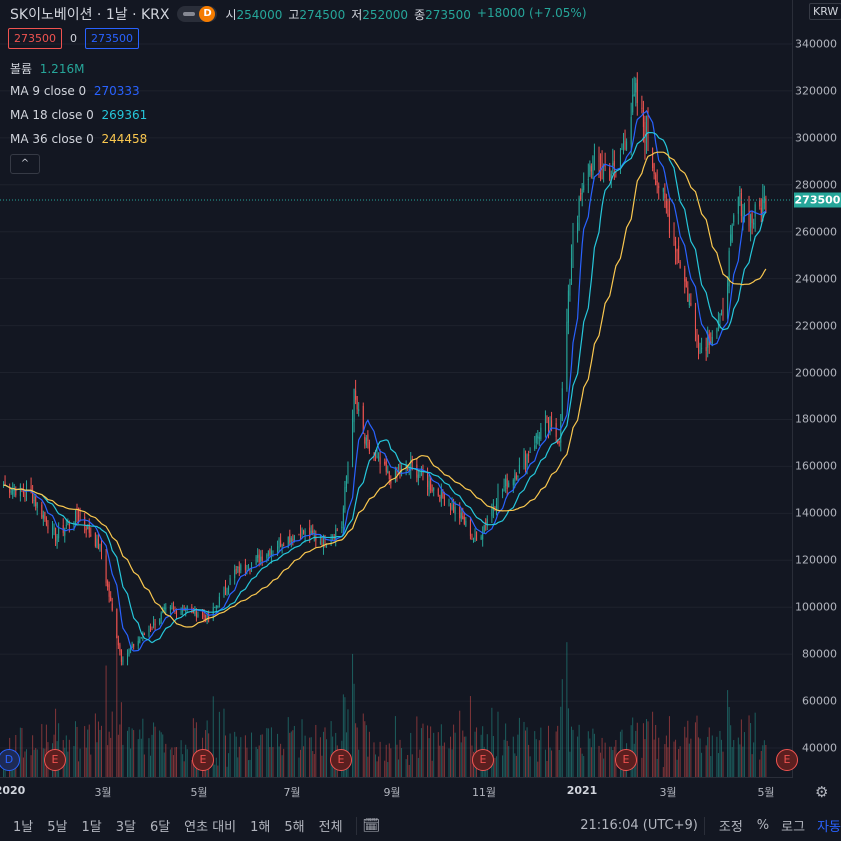 Image resolution: width=841 pixels, height=841 pixels. Describe the element at coordinates (57, 827) in the screenshot. I see `range-button: 5날` at that location.